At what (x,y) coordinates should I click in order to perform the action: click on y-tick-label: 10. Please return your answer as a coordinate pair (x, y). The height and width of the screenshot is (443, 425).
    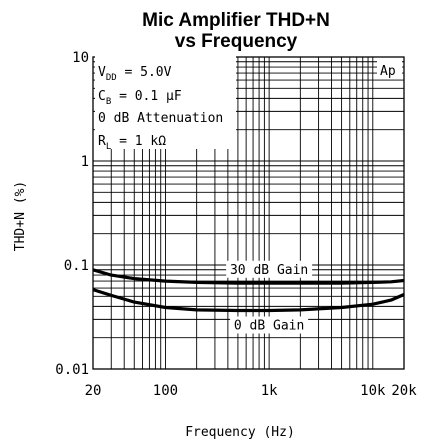
    Looking at the image, I should click on (80, 58).